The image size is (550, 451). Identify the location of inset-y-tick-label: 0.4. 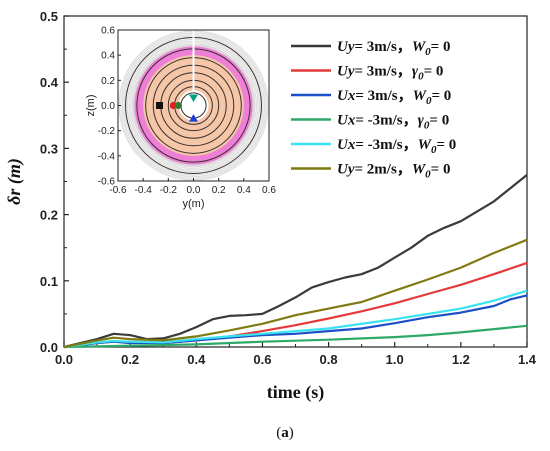
(108, 56).